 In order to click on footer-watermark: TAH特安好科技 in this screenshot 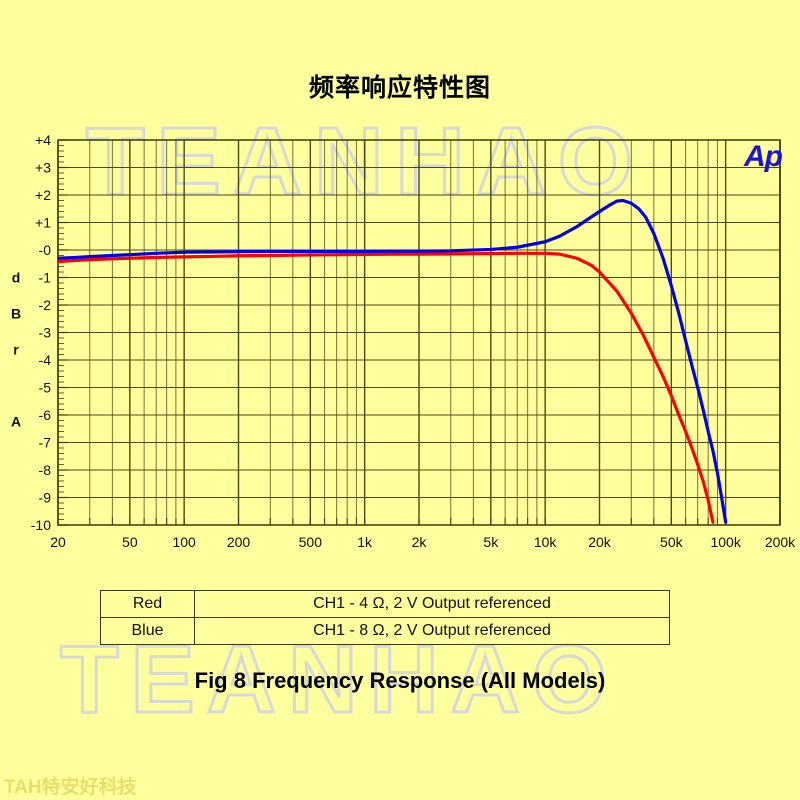, I will do `click(70, 787)`.